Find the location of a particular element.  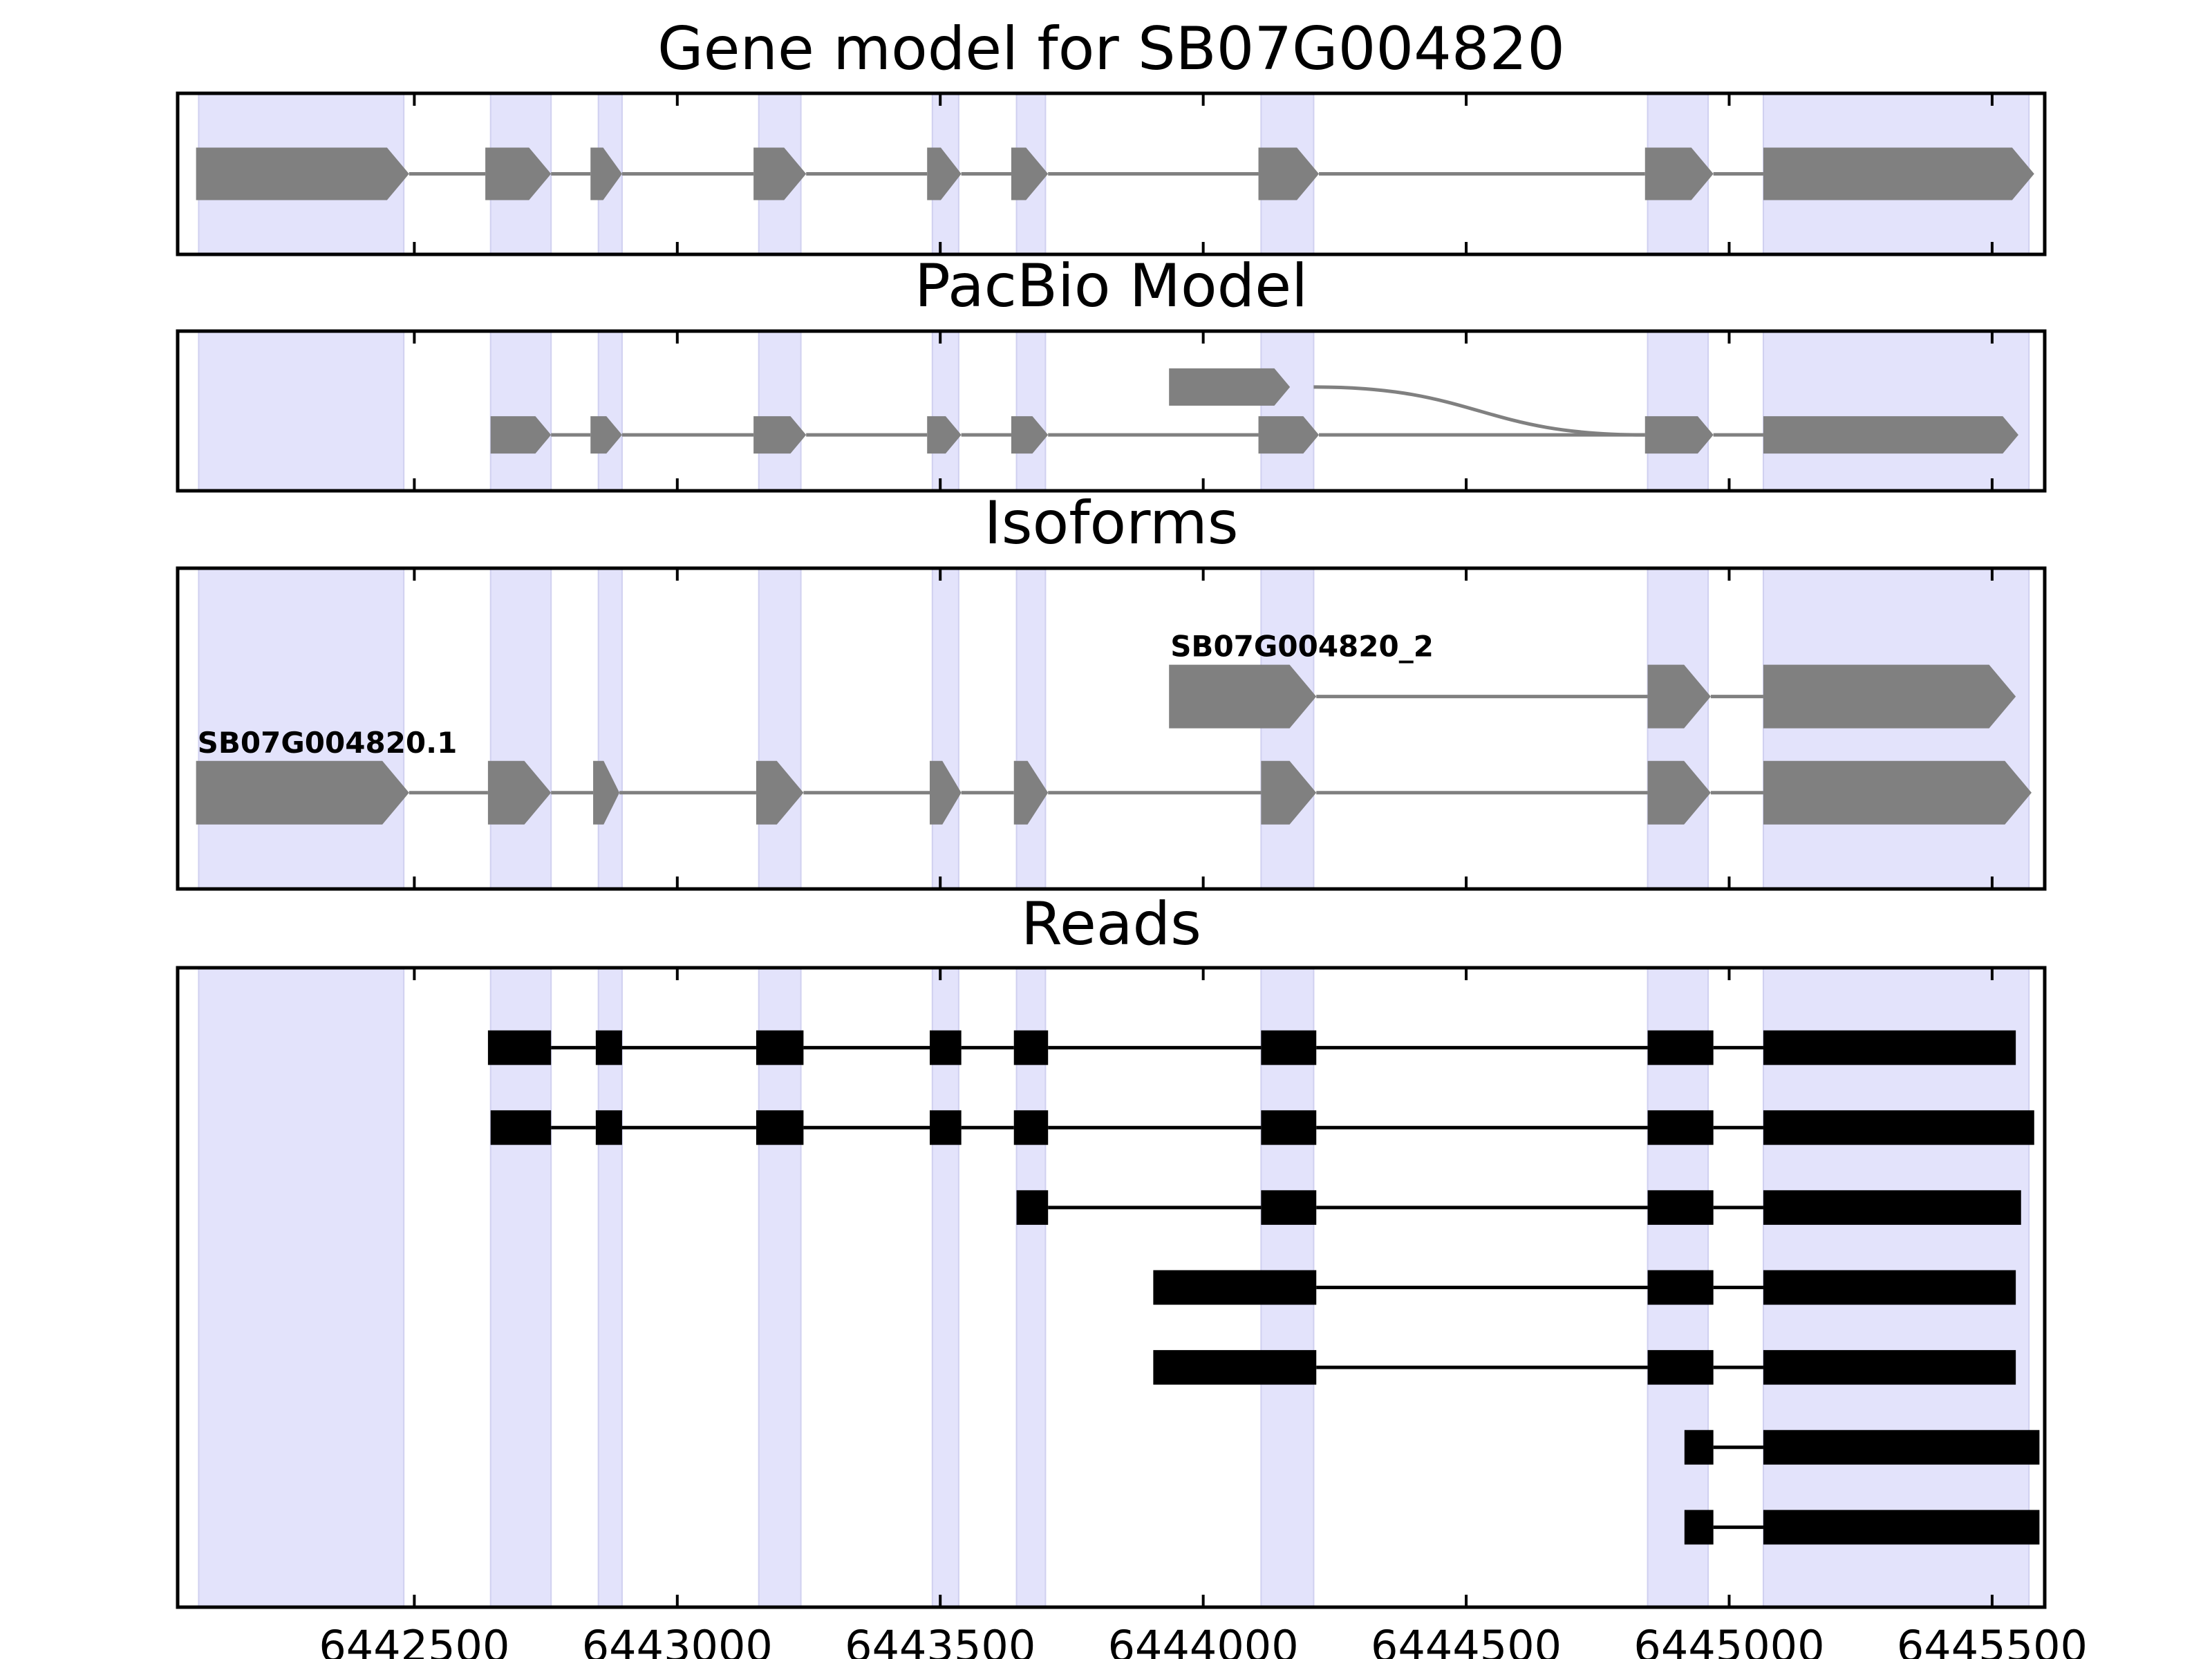

panel-title: Reads is located at coordinates (1111, 924).